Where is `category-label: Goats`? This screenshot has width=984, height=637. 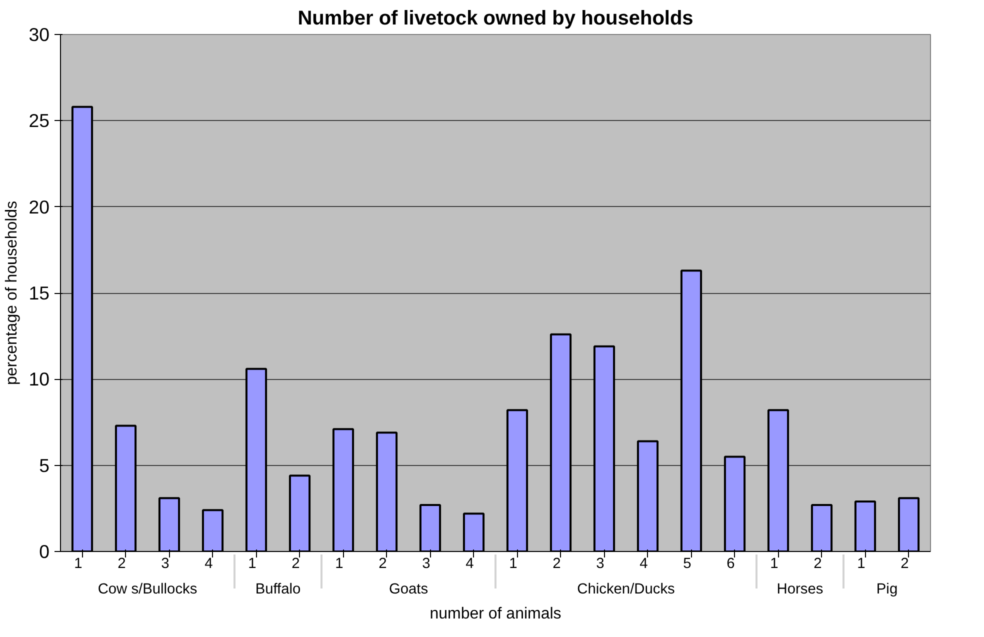
category-label: Goats is located at coordinates (408, 590).